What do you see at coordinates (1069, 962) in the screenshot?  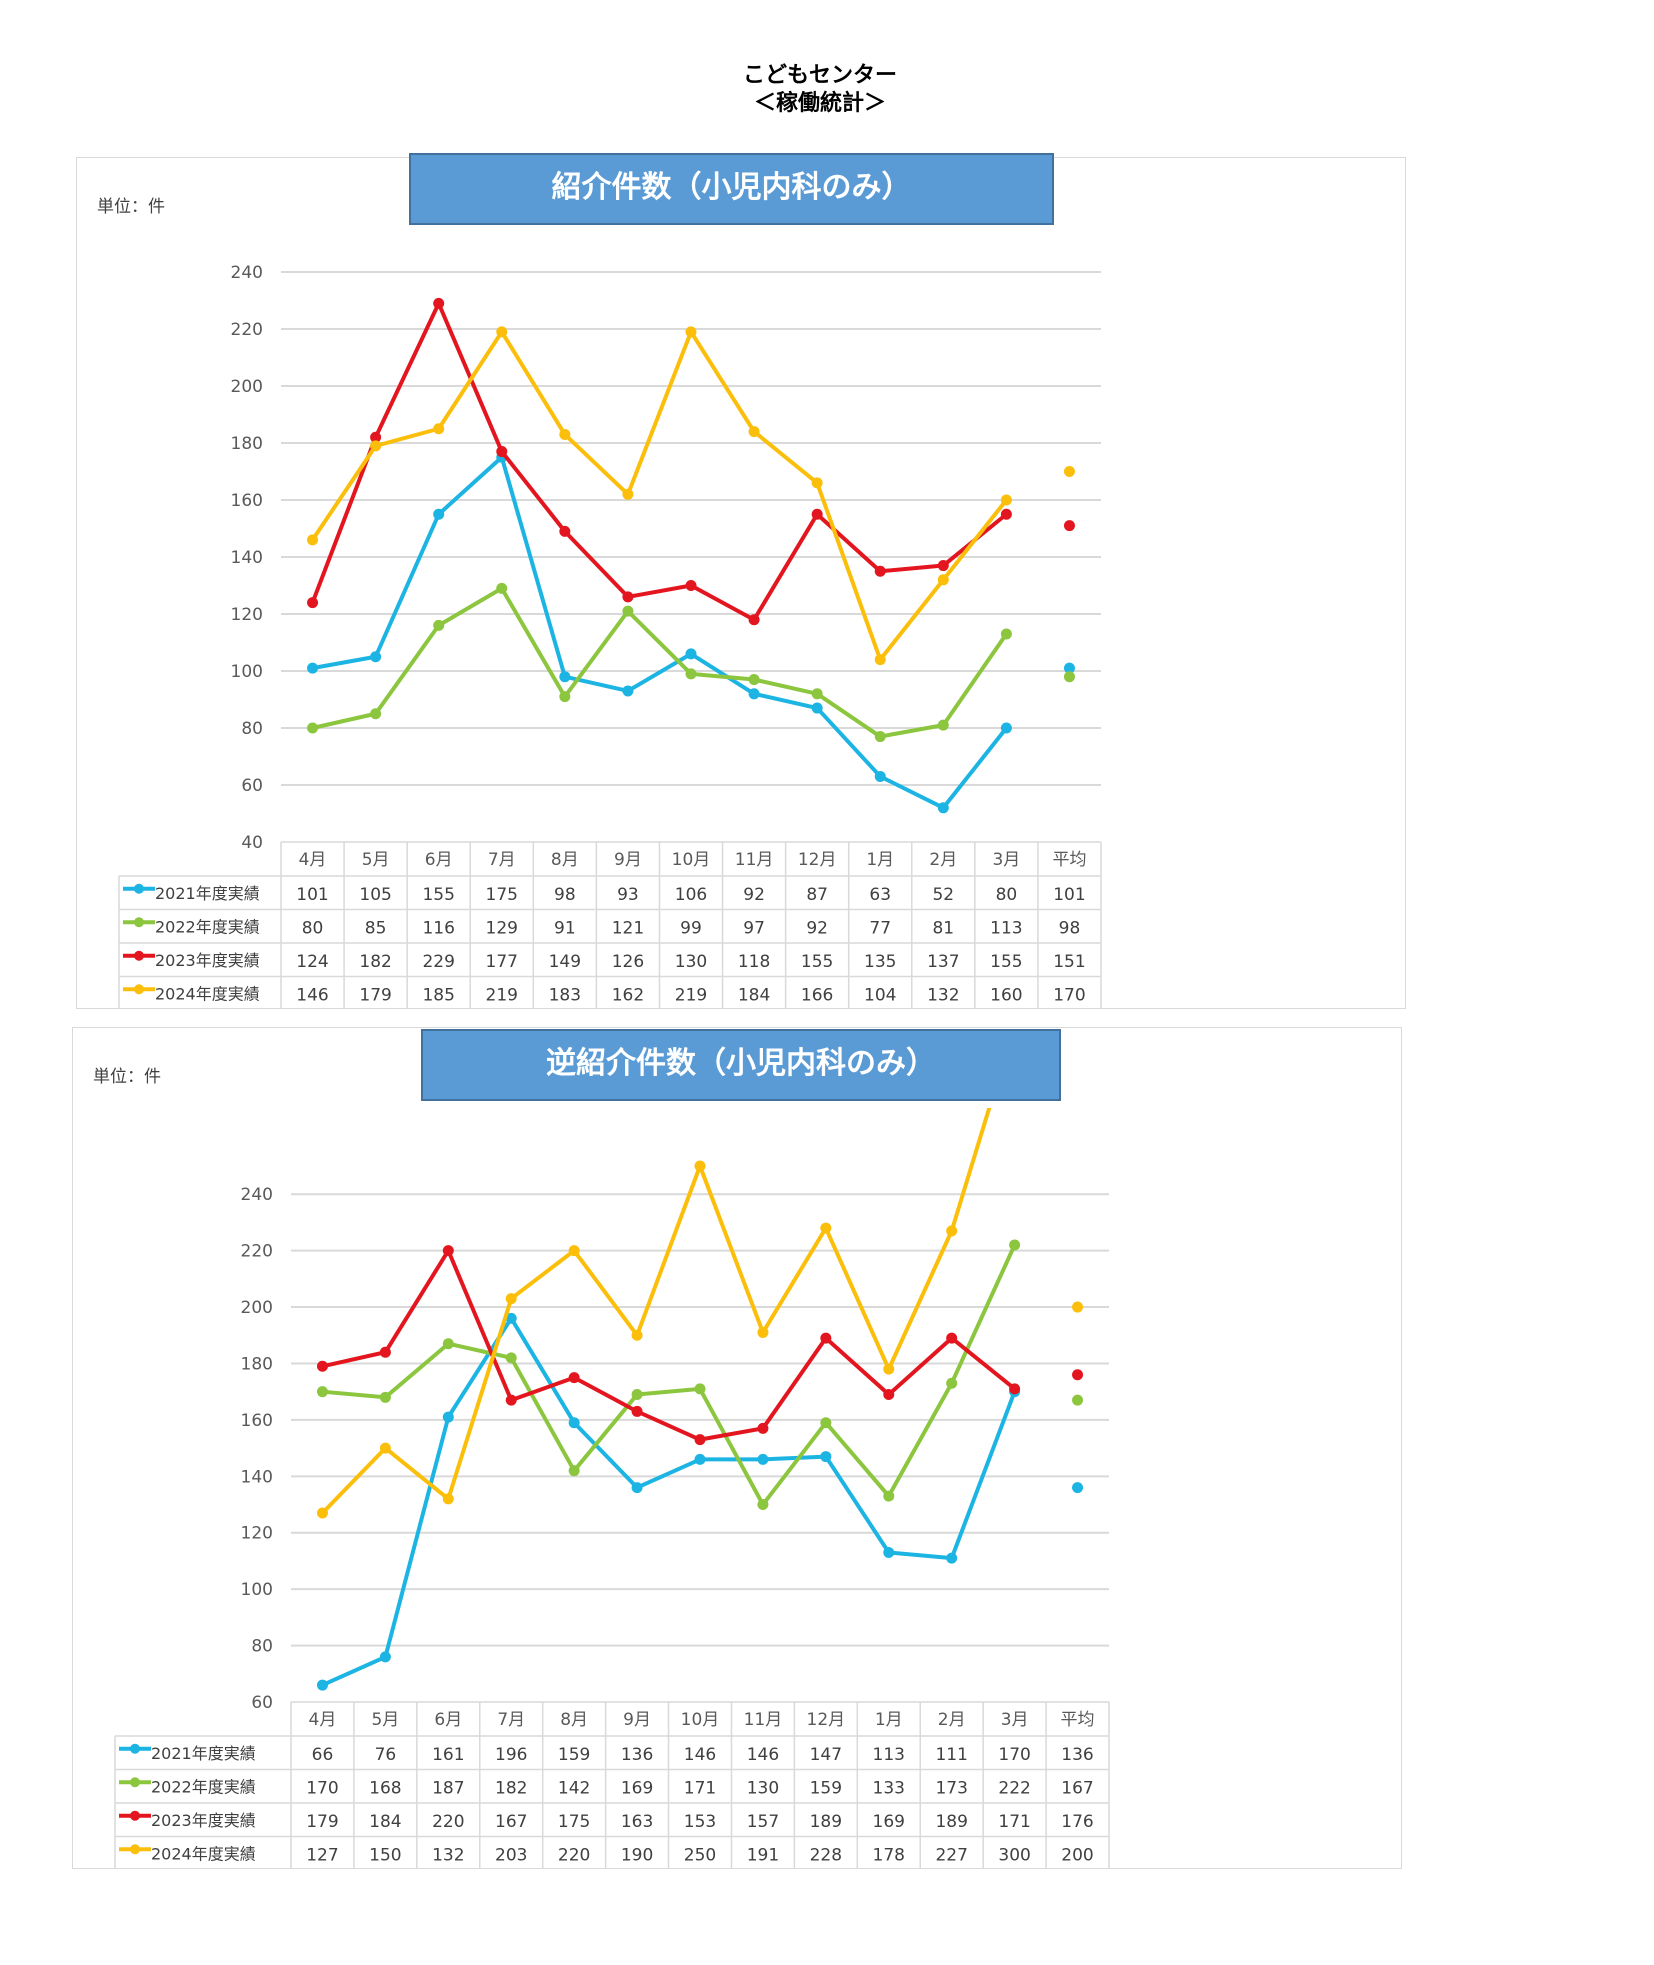 I see `data-label: 151` at bounding box center [1069, 962].